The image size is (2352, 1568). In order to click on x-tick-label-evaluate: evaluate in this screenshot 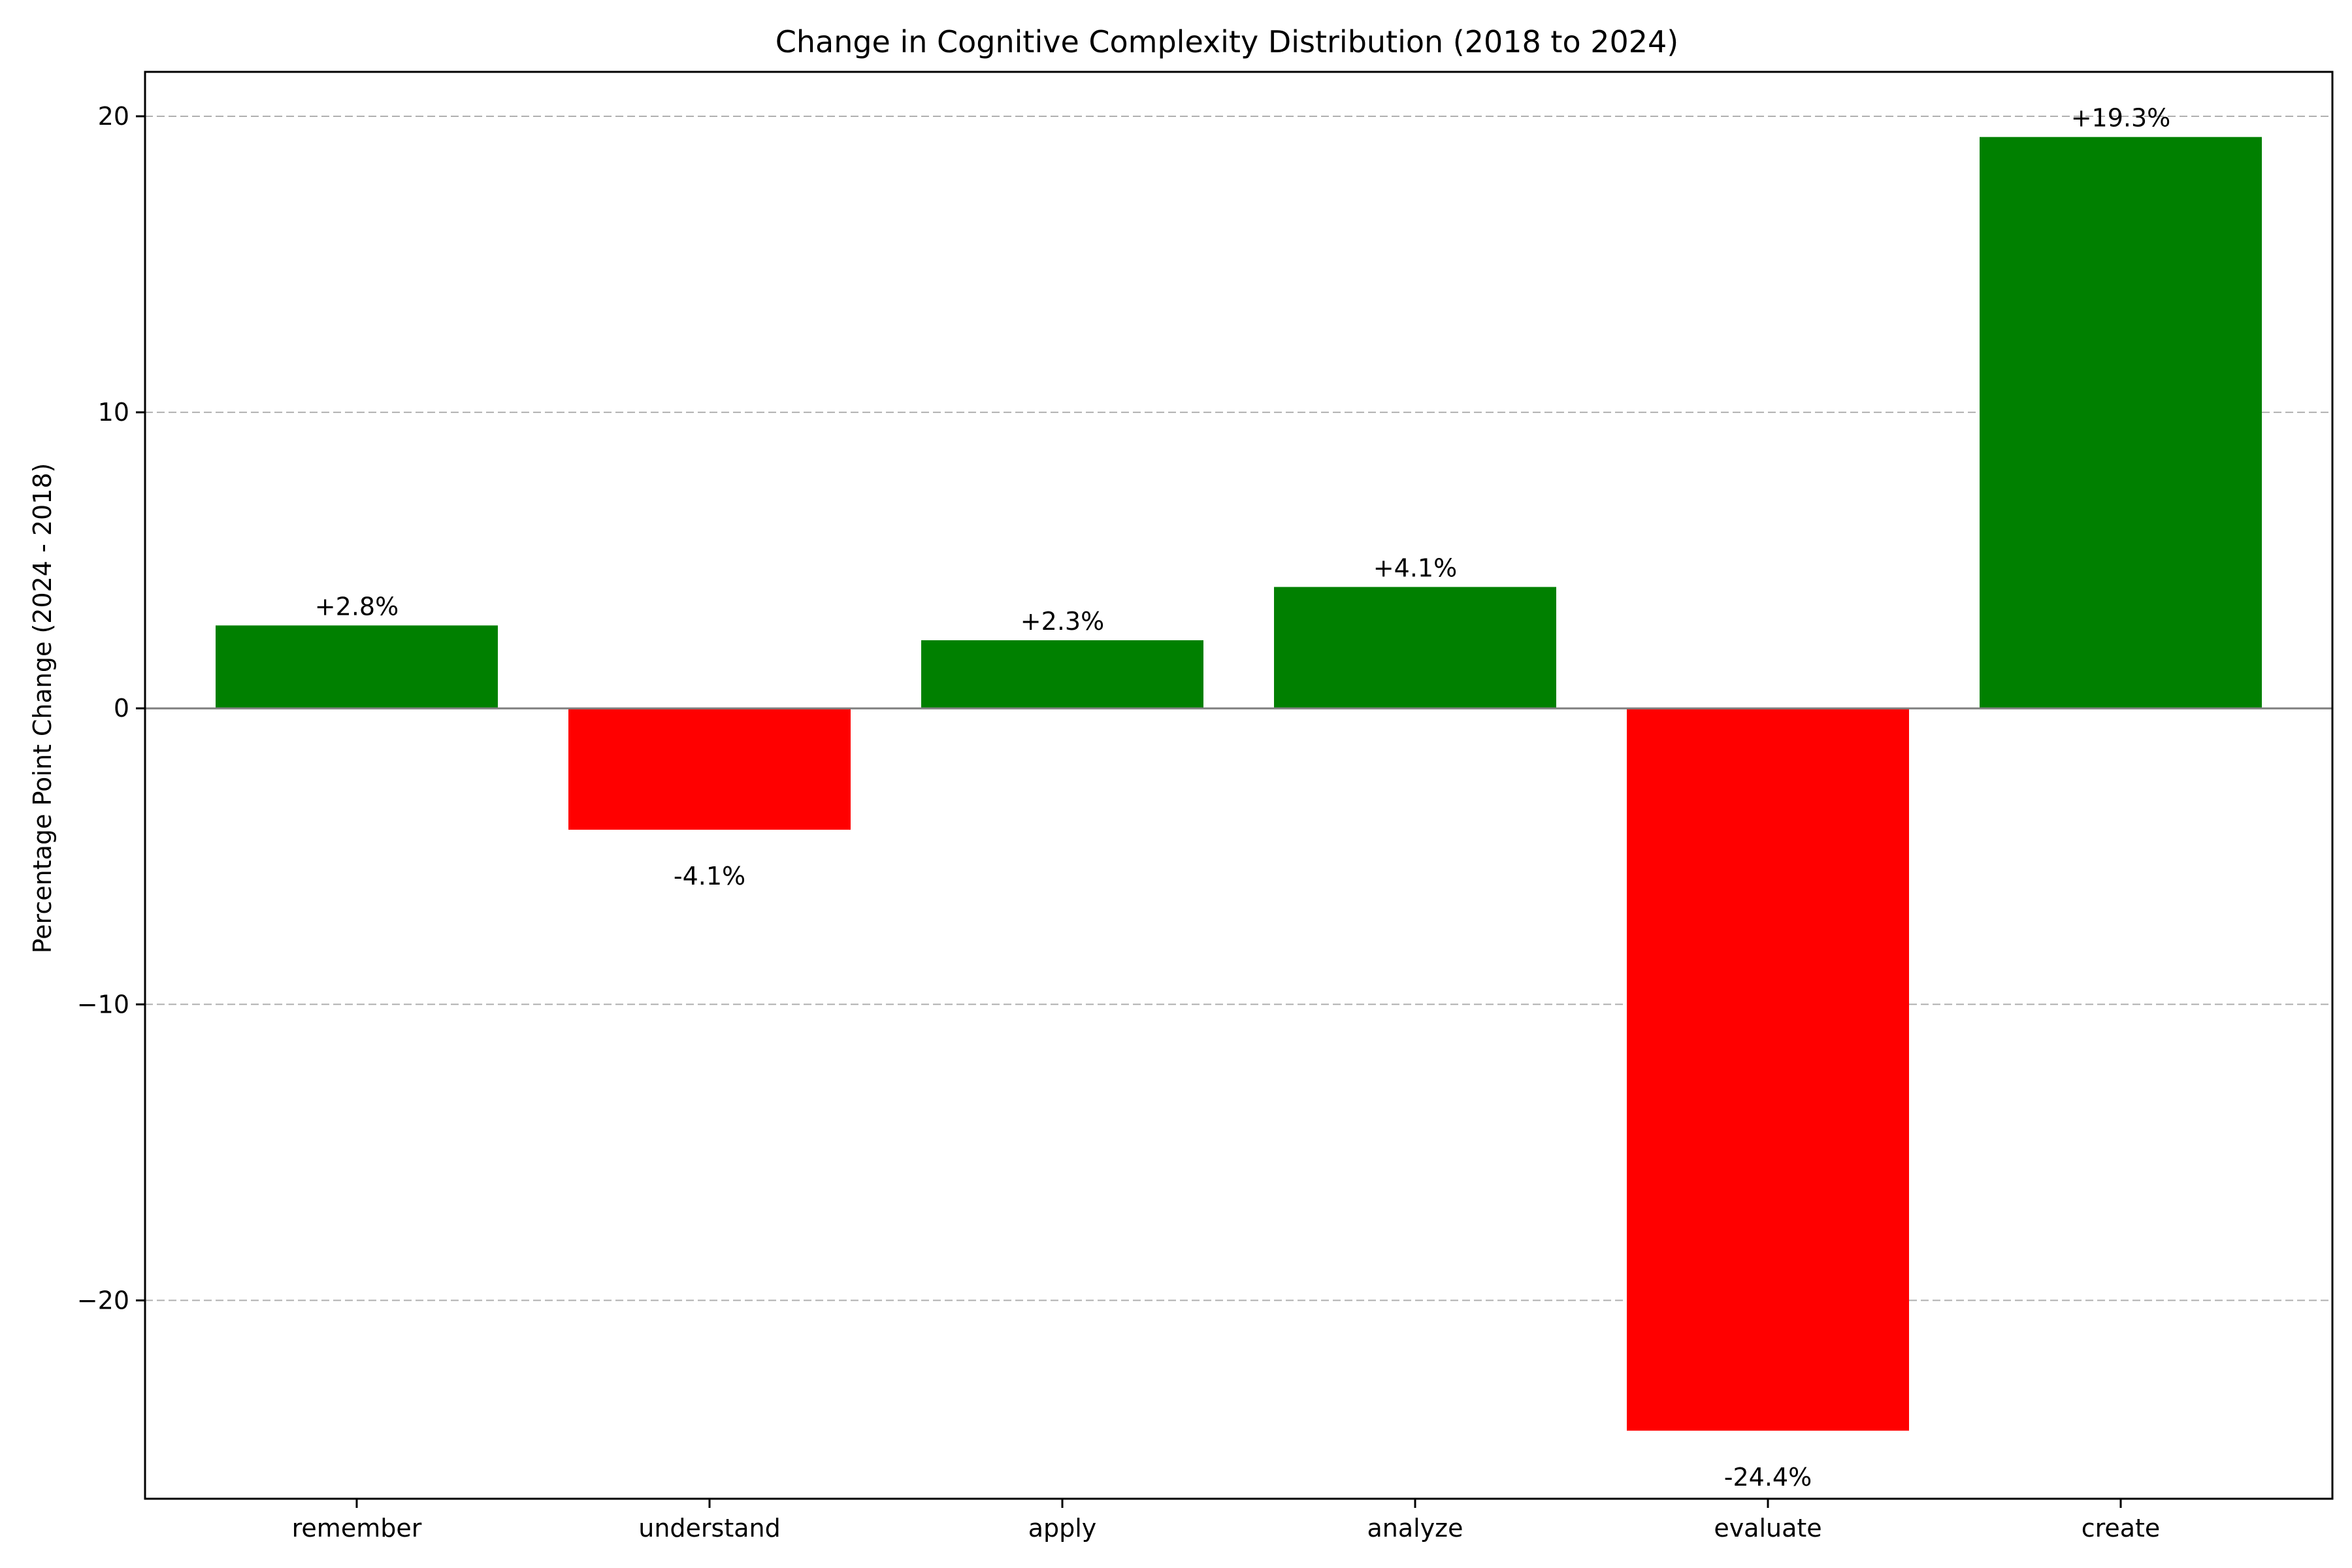, I will do `click(1767, 1528)`.